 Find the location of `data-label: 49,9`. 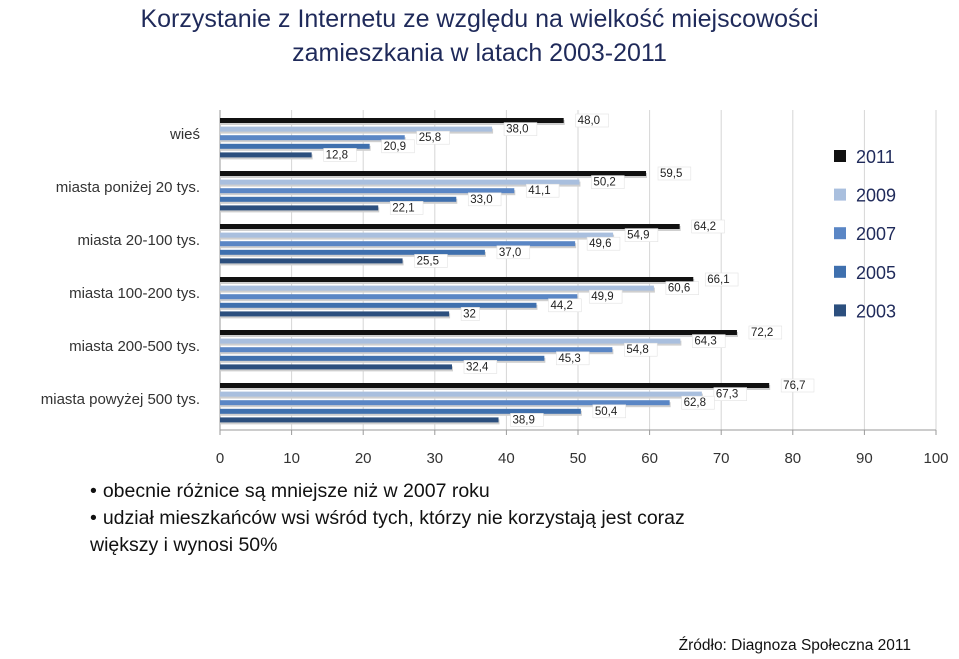

data-label: 49,9 is located at coordinates (602, 297).